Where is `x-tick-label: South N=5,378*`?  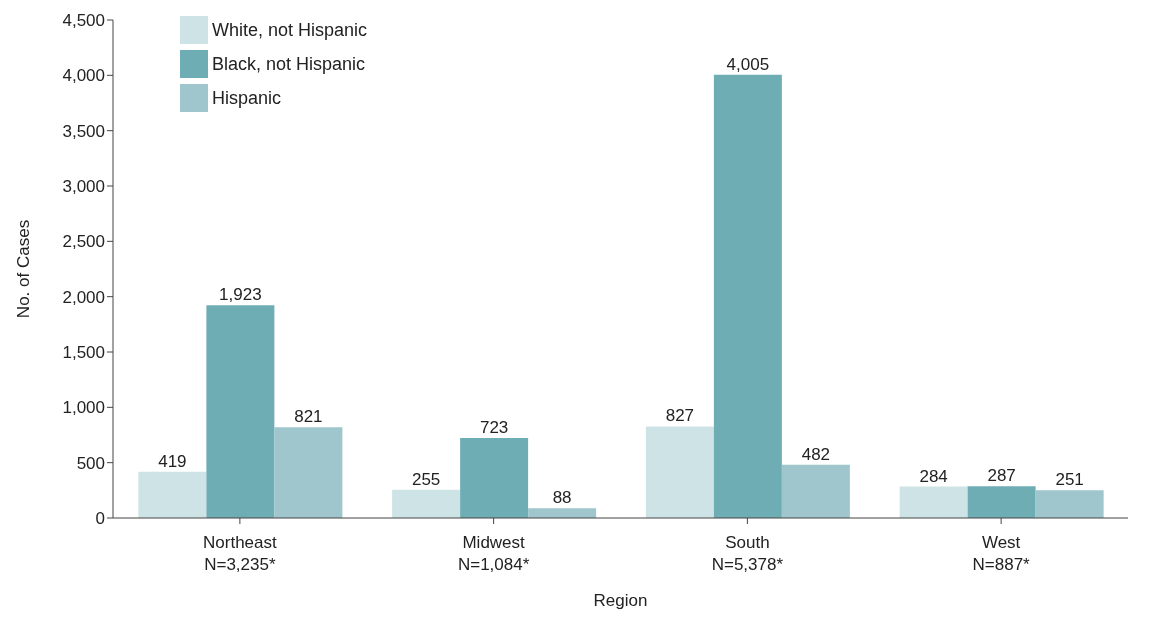 x-tick-label: South N=5,378* is located at coordinates (747, 553).